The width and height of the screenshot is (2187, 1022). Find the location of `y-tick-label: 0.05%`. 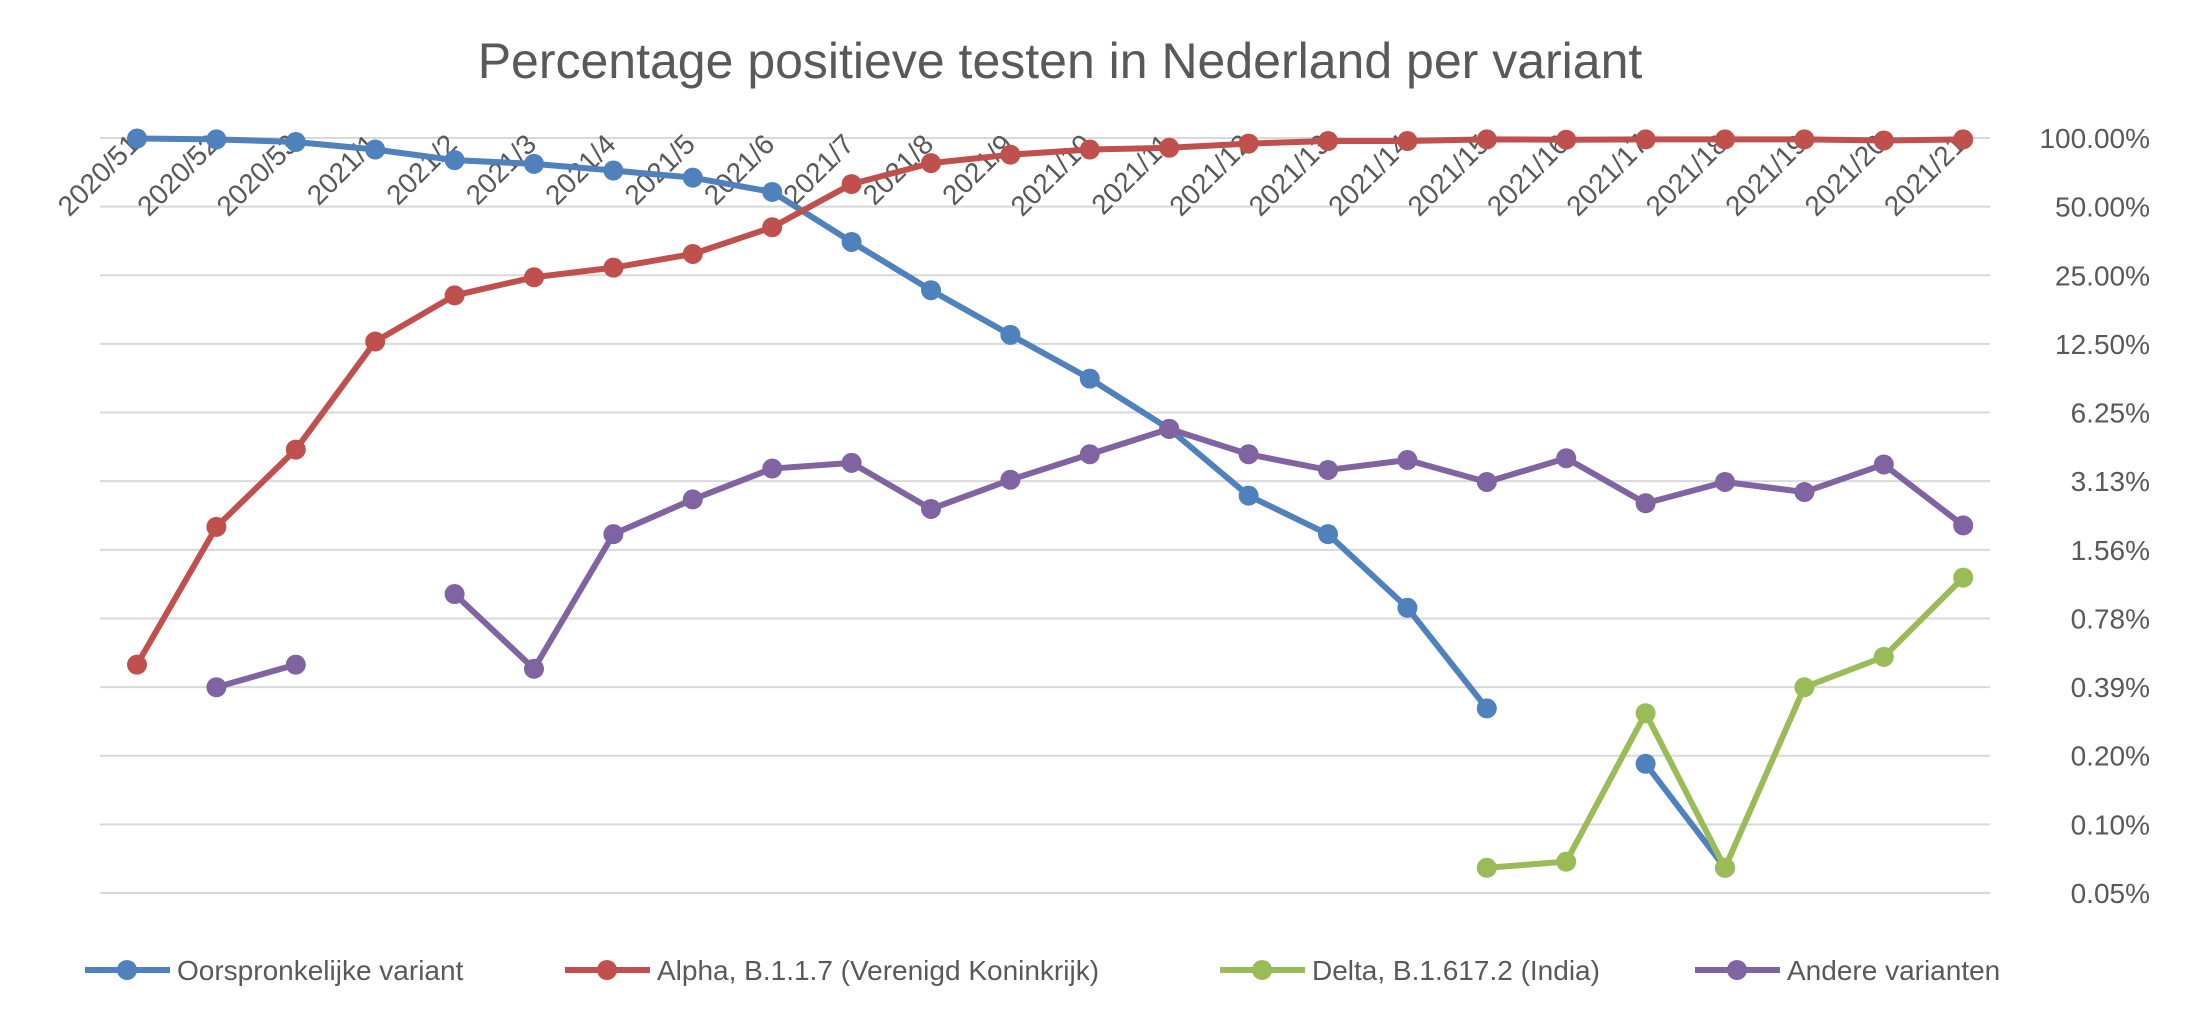

y-tick-label: 0.05% is located at coordinates (2110, 893).